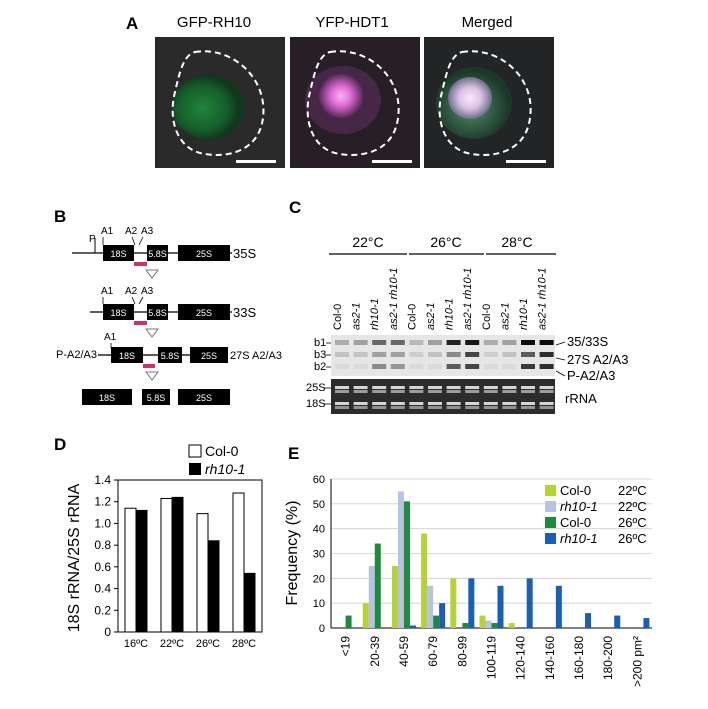 The height and width of the screenshot is (709, 708). Describe the element at coordinates (579, 538) in the screenshot. I see `legend-series-name: rh10-1` at that location.